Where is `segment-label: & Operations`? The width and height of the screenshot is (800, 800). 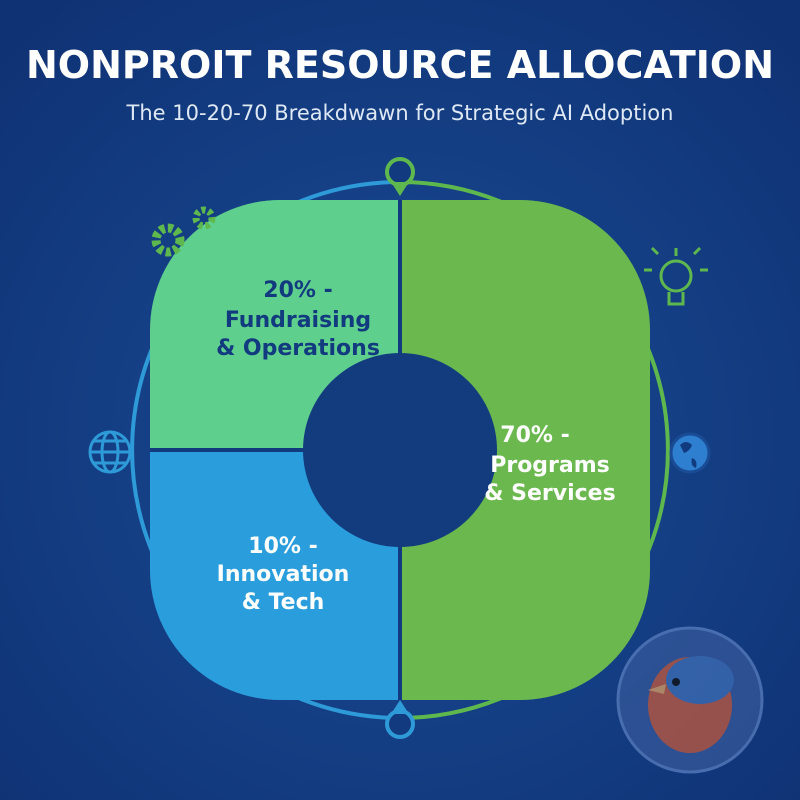
segment-label: & Operations is located at coordinates (298, 348).